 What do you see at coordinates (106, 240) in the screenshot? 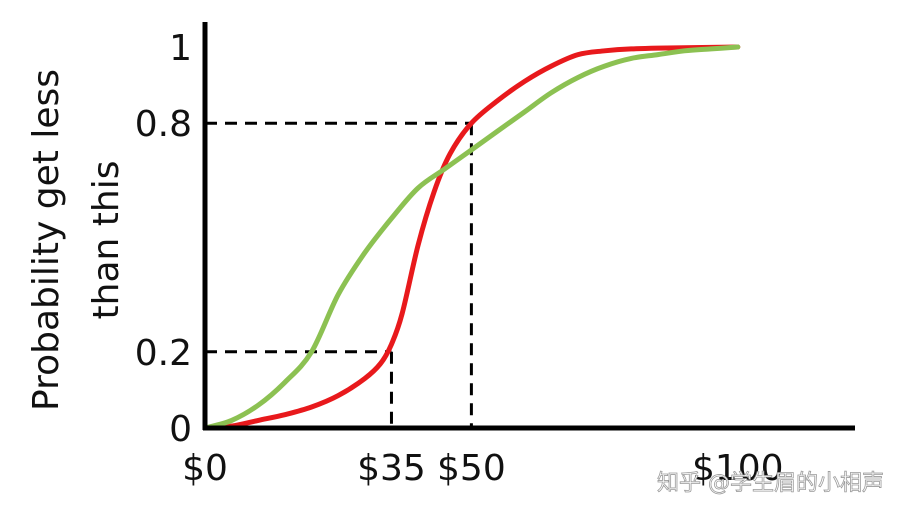
I see `y-axis-label-line-2: than this` at bounding box center [106, 240].